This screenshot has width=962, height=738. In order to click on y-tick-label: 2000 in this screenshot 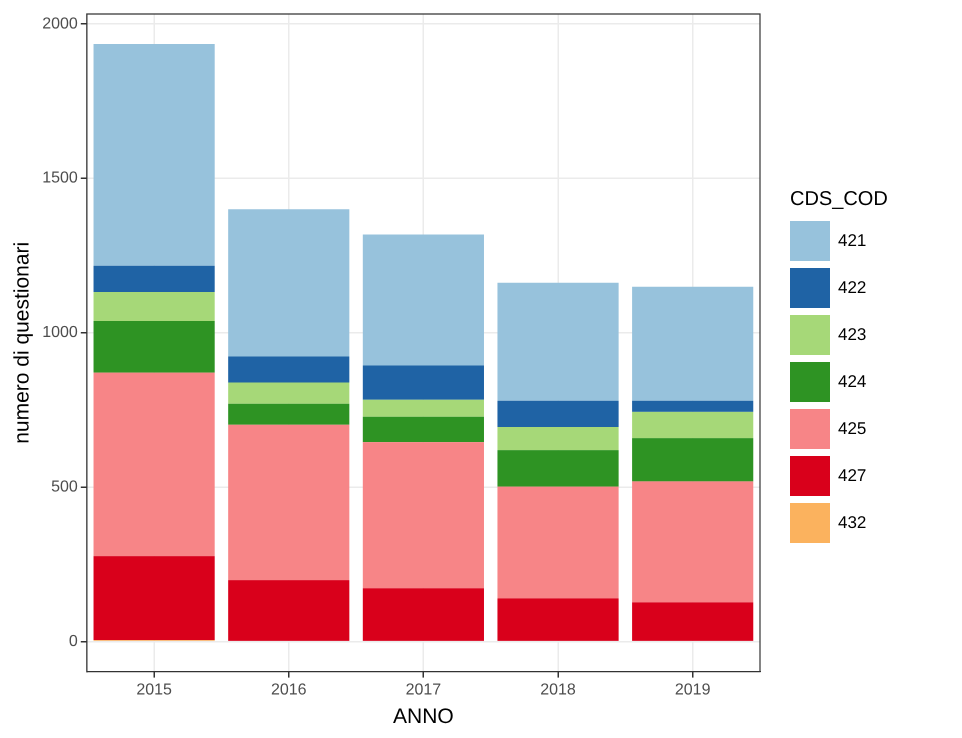, I will do `click(60, 23)`.